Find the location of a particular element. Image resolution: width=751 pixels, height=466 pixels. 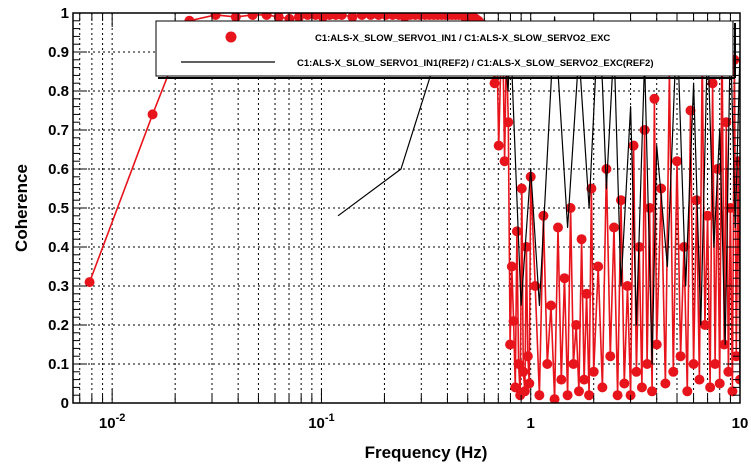

x-tick-label: 10⁻² is located at coordinates (112, 422).